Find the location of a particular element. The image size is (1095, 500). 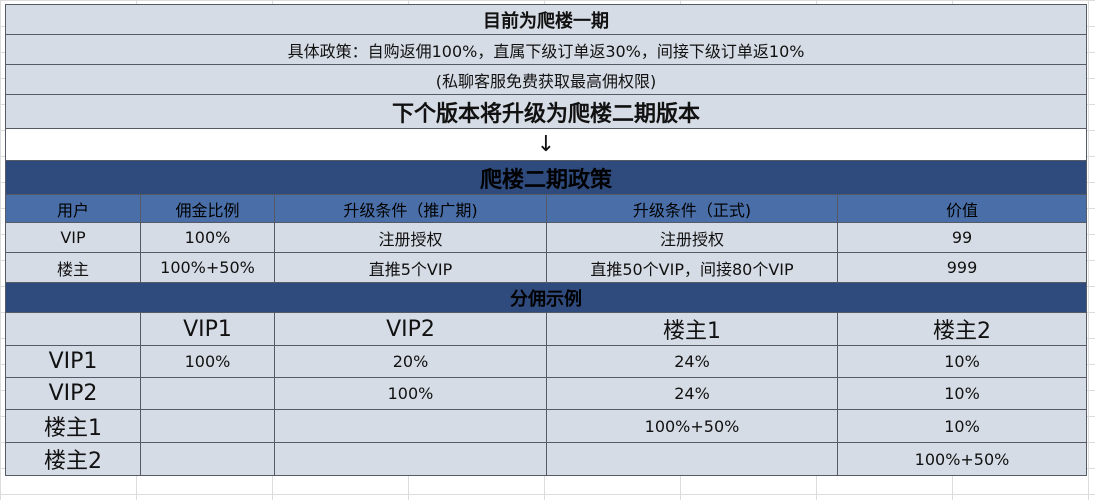

split-header-vip2: VIP2 is located at coordinates (410, 329).